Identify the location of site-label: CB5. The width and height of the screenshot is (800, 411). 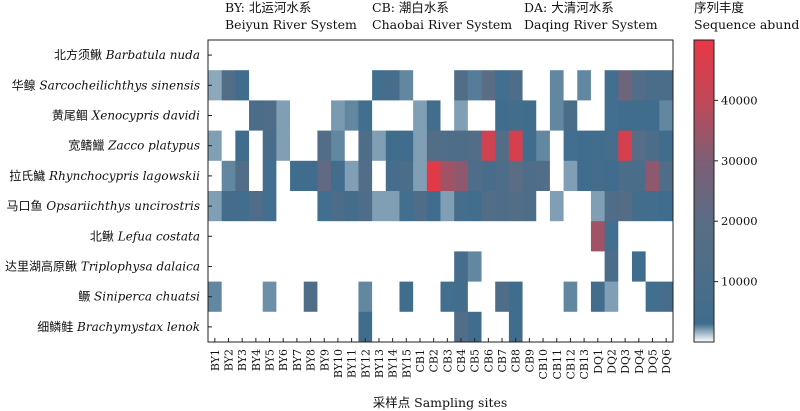
(475, 361).